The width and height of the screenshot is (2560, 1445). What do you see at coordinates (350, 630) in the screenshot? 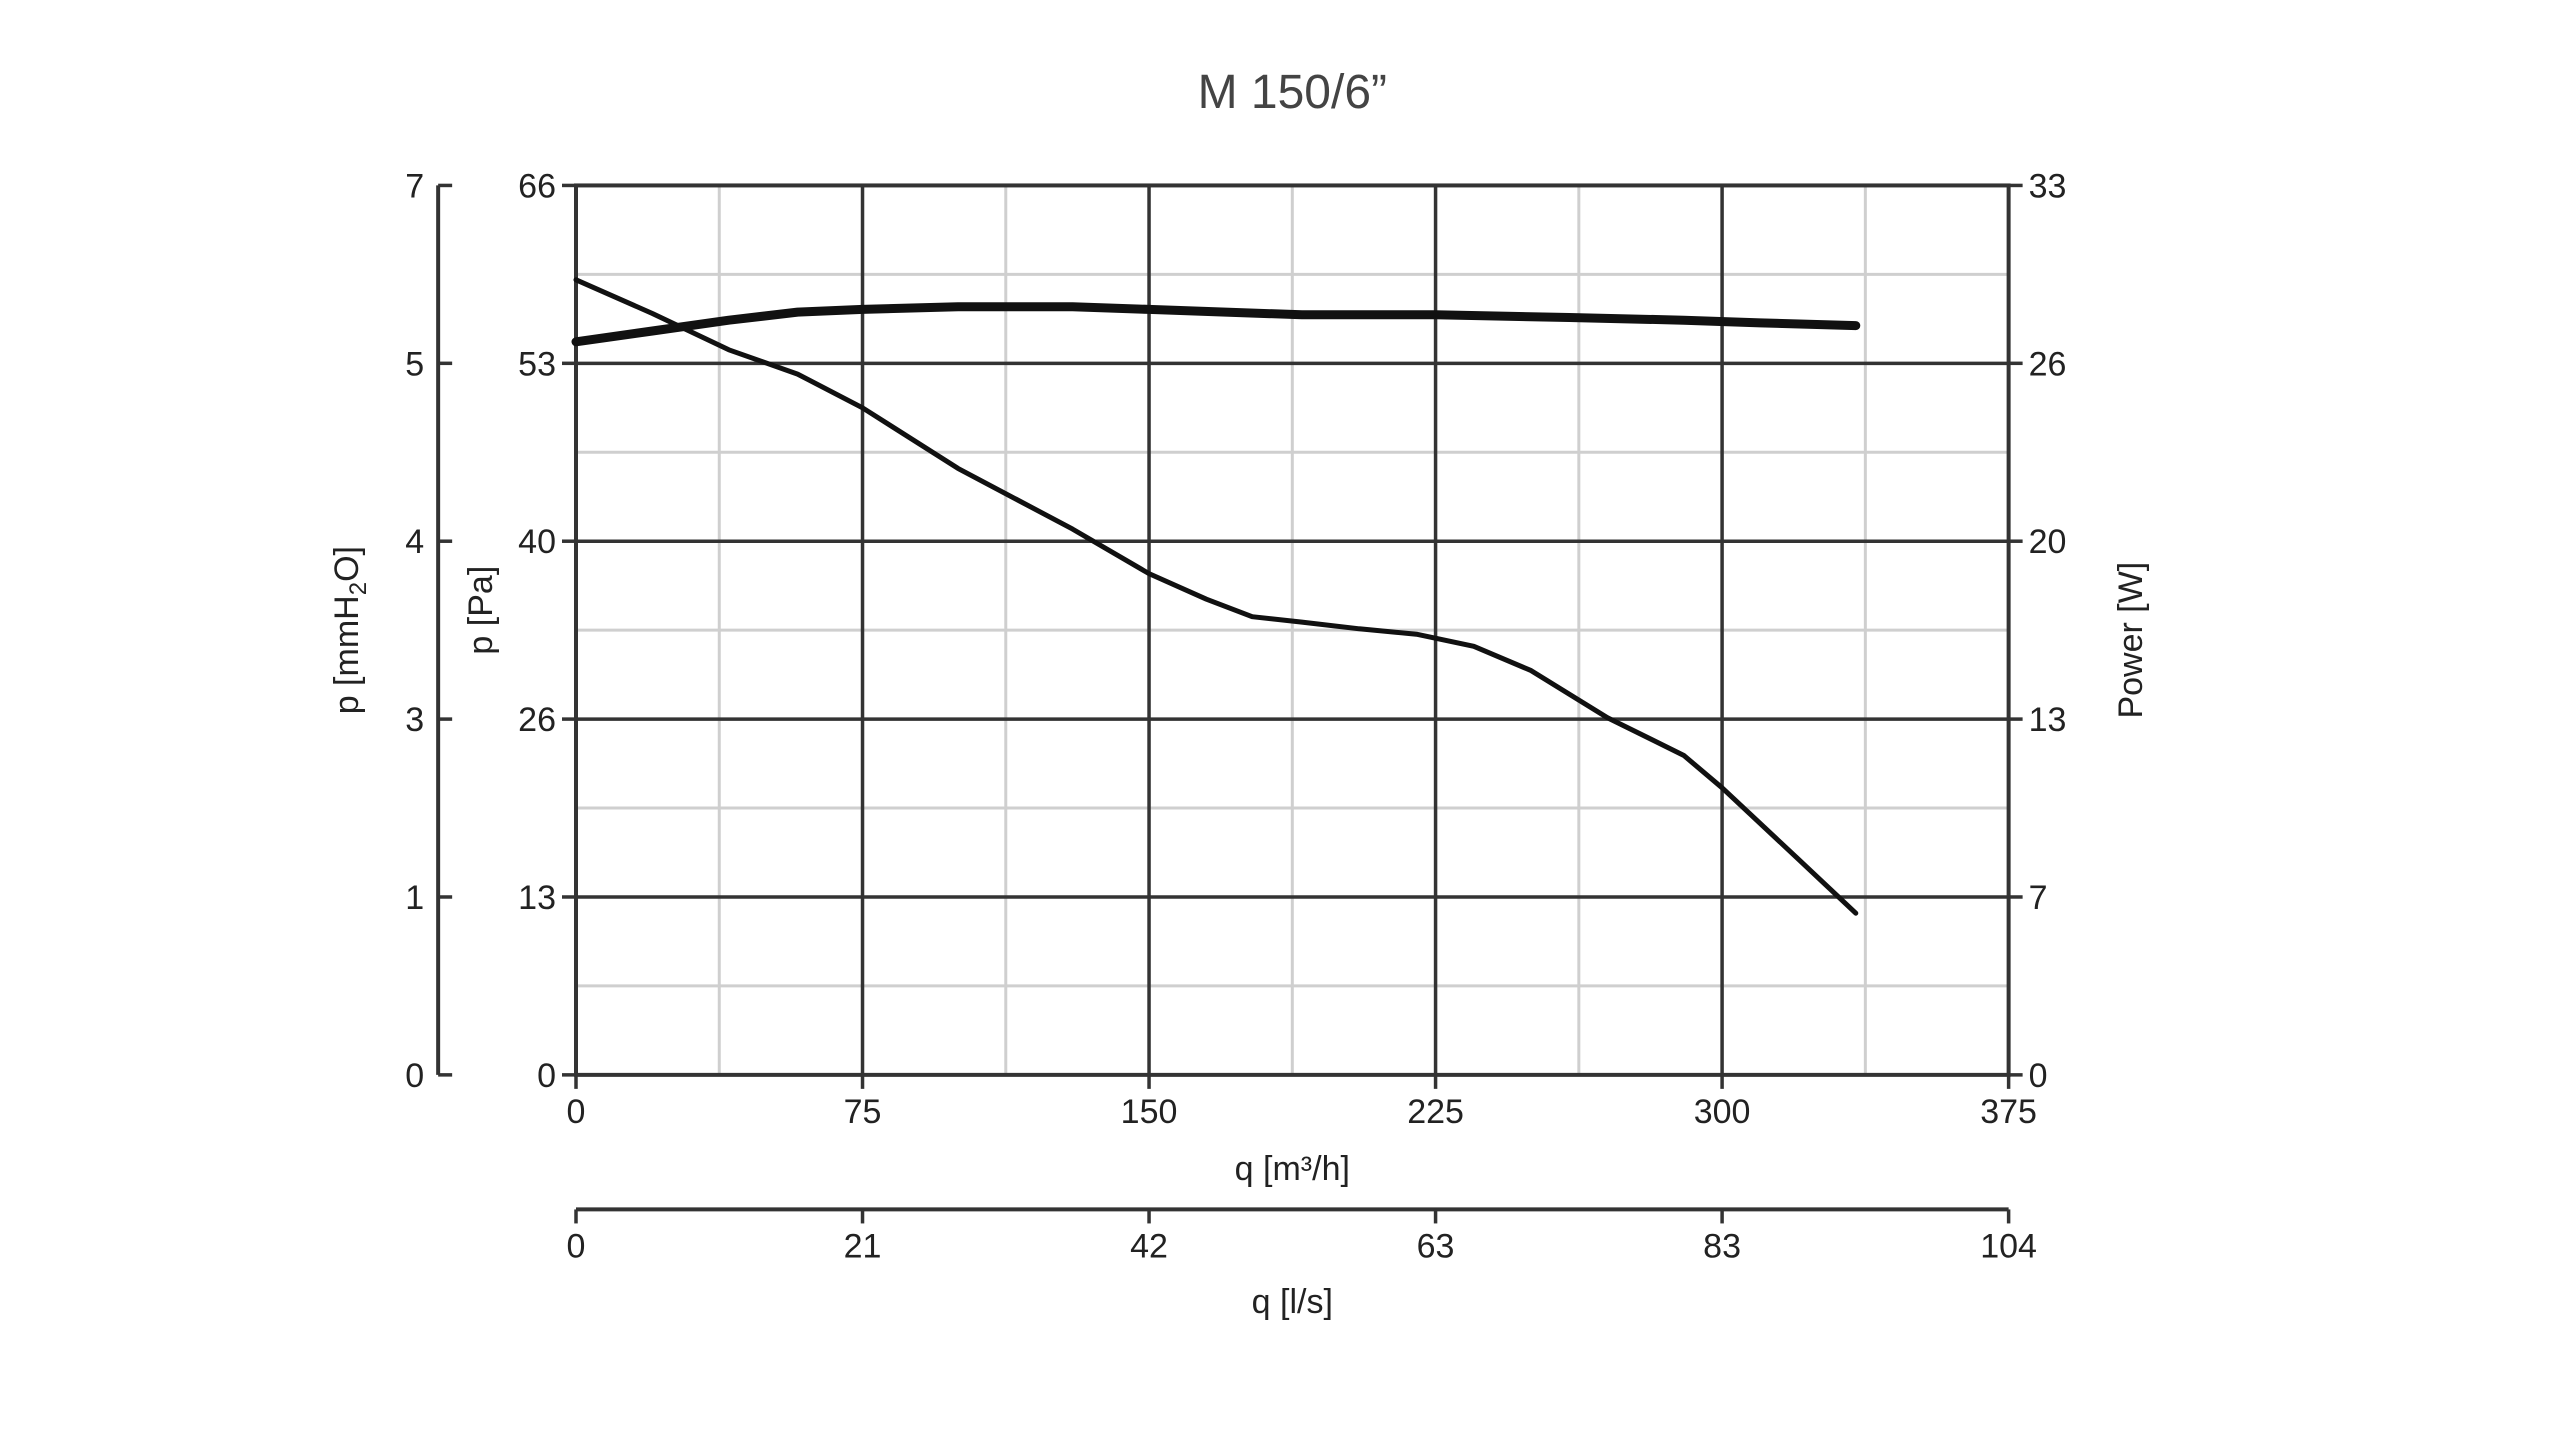
I see `y-axis-label-mmh2o: p [mmH2O]` at bounding box center [350, 630].